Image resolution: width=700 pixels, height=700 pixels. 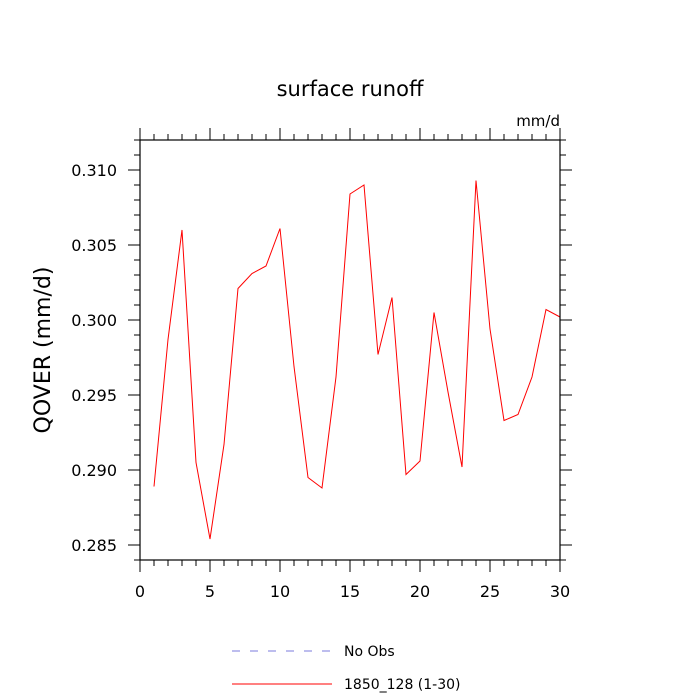 What do you see at coordinates (350, 591) in the screenshot?
I see `x-tick-label: 15` at bounding box center [350, 591].